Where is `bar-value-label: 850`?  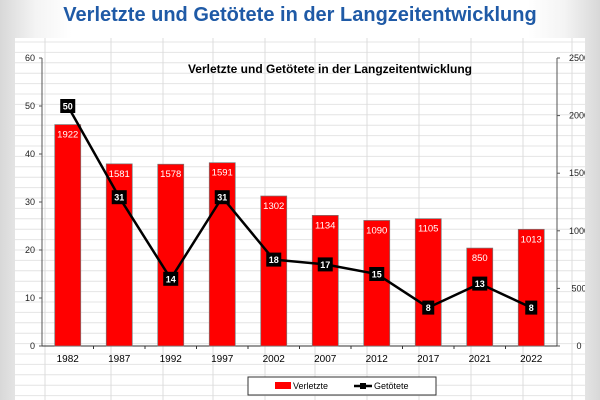
bar-value-label: 850 is located at coordinates (480, 258).